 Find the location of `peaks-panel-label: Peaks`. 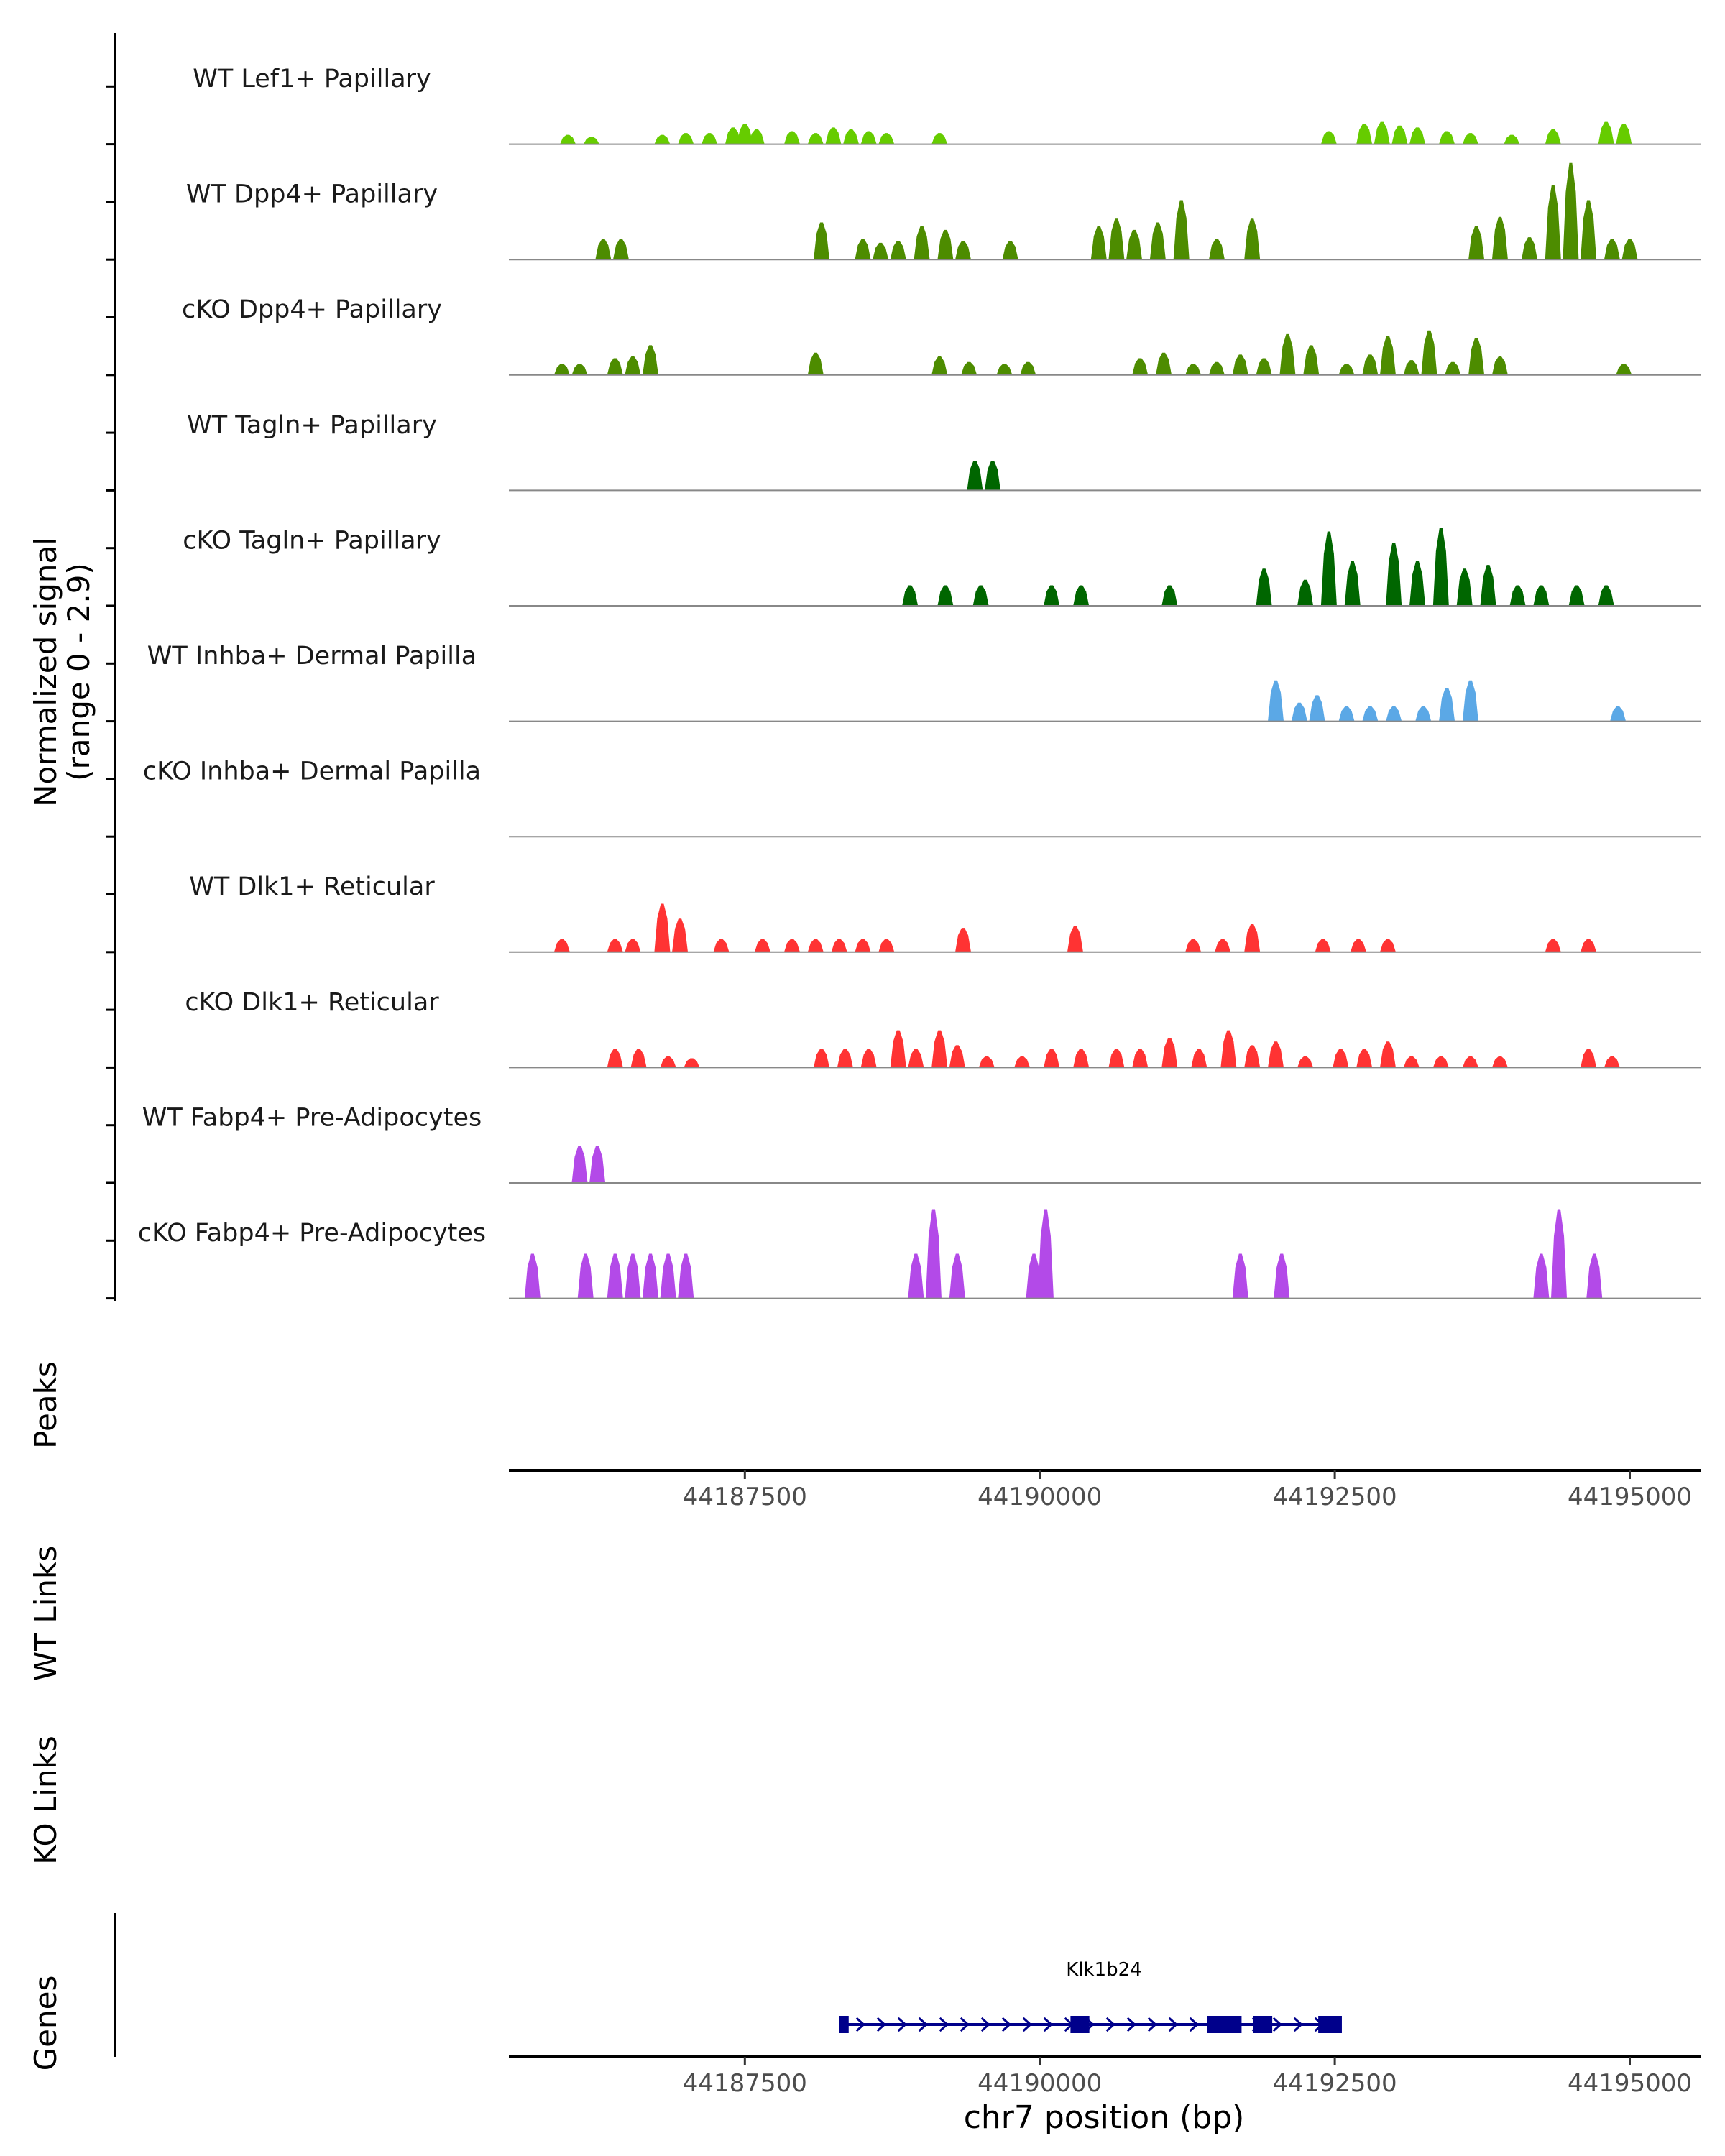

peaks-panel-label: Peaks is located at coordinates (45, 1405).